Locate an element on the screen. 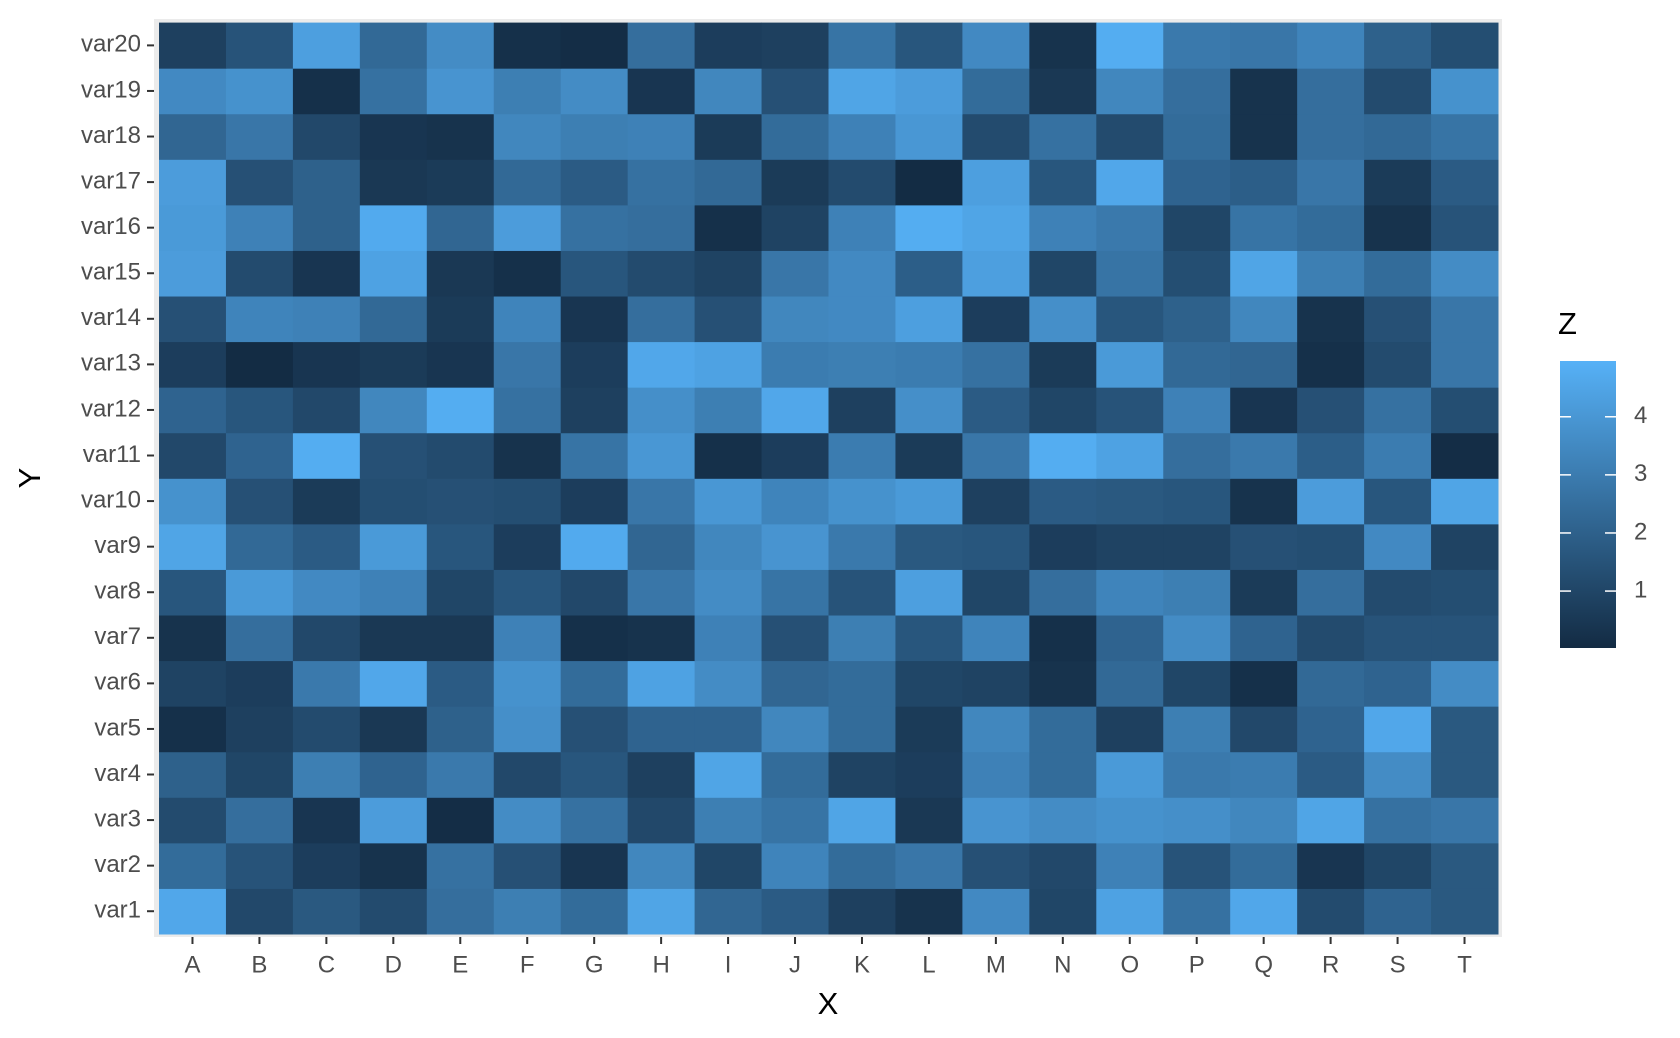 The width and height of the screenshot is (1680, 1038). y-tick-label: var13 is located at coordinates (111, 363).